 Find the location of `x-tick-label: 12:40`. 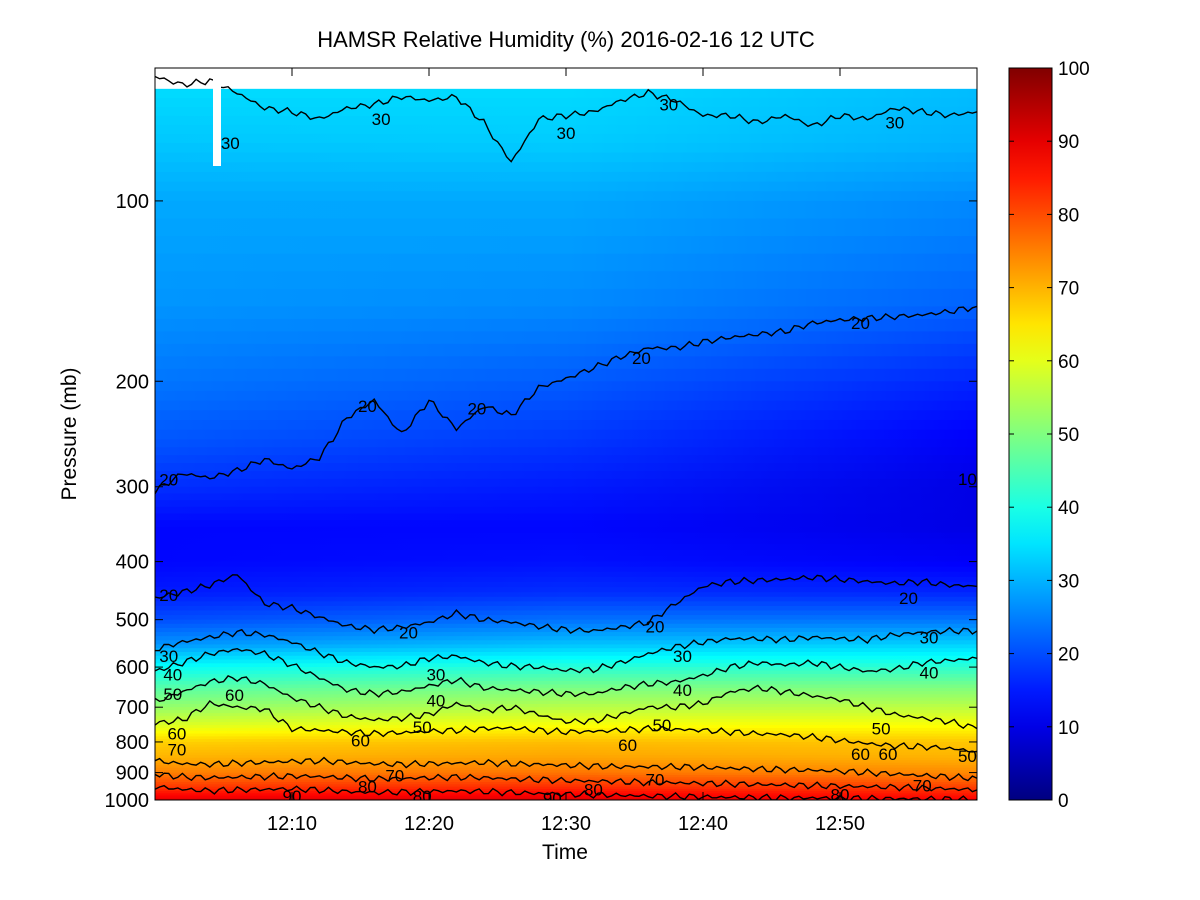

x-tick-label: 12:40 is located at coordinates (703, 824).